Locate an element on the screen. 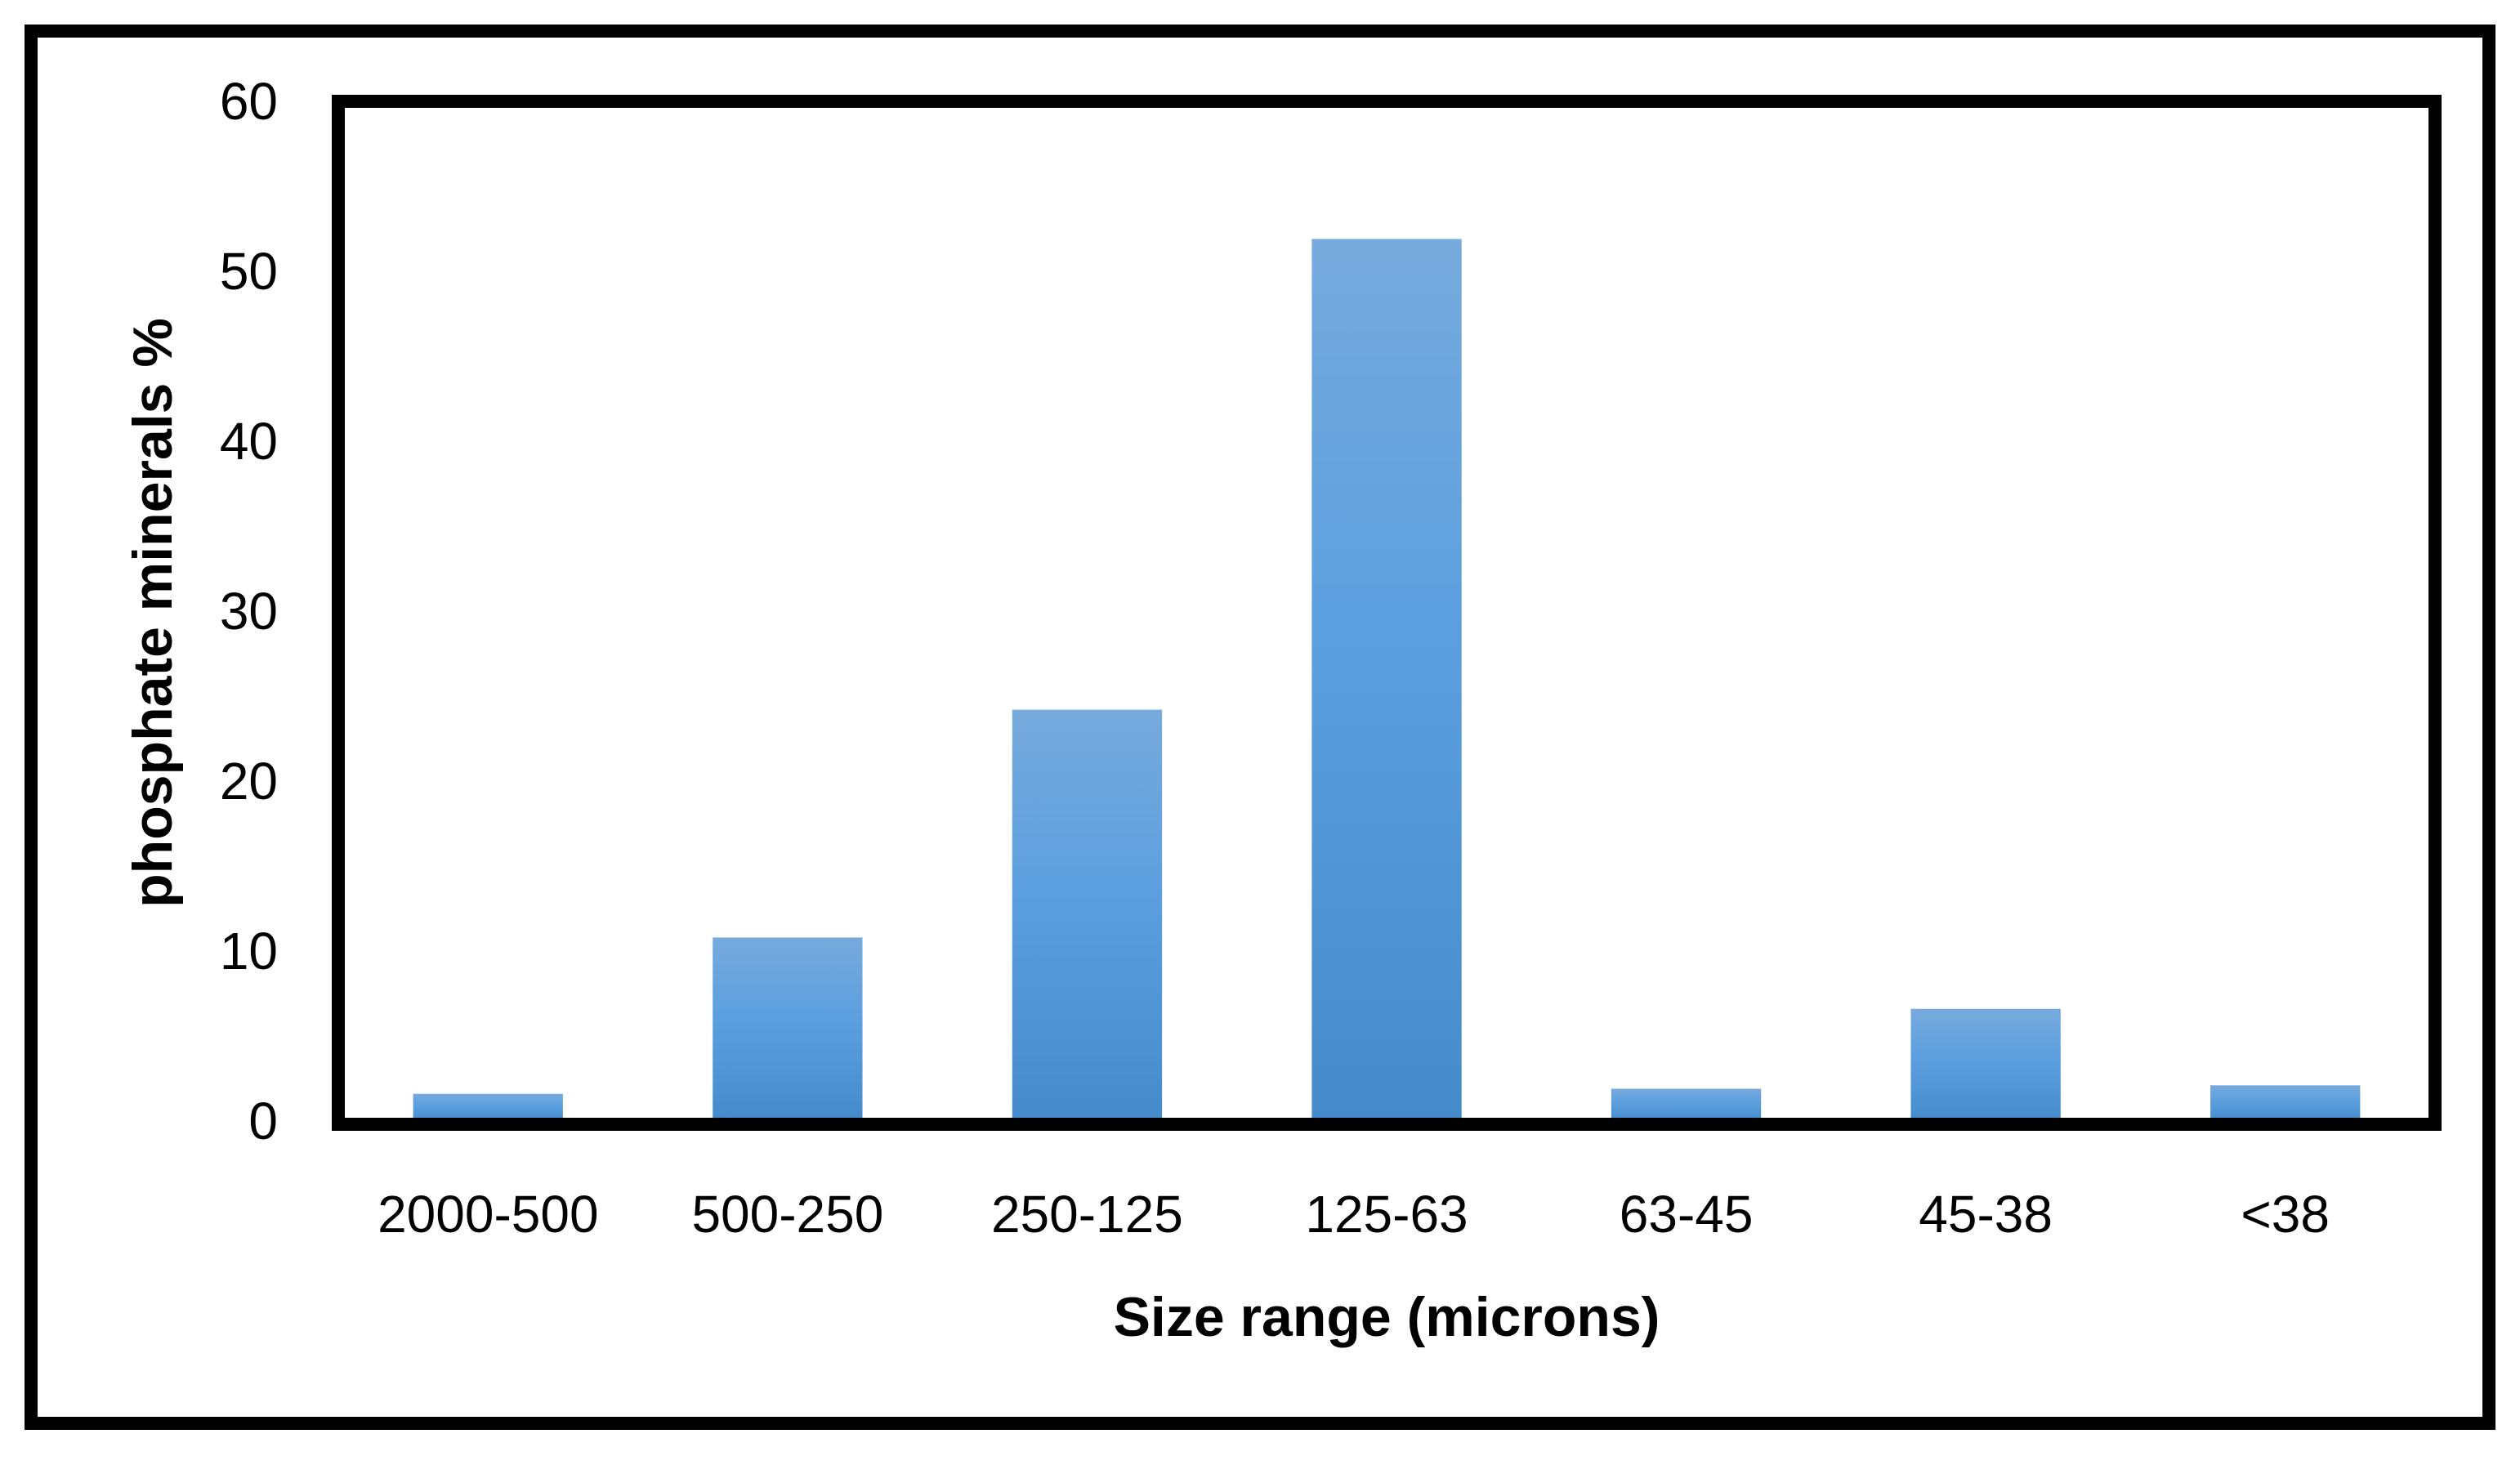 Image resolution: width=2520 pixels, height=1465 pixels. x-tick-label: 63-45 is located at coordinates (1687, 1214).